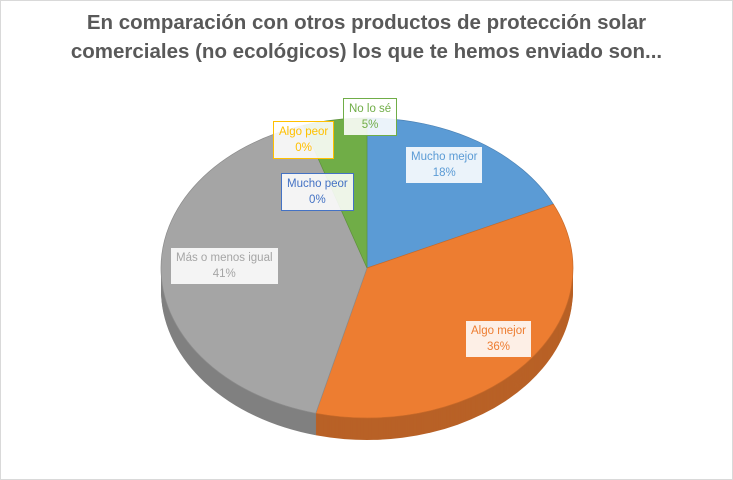 The width and height of the screenshot is (733, 480). I want to click on label-mucho-mejor: Mucho mejor 18%, so click(444, 165).